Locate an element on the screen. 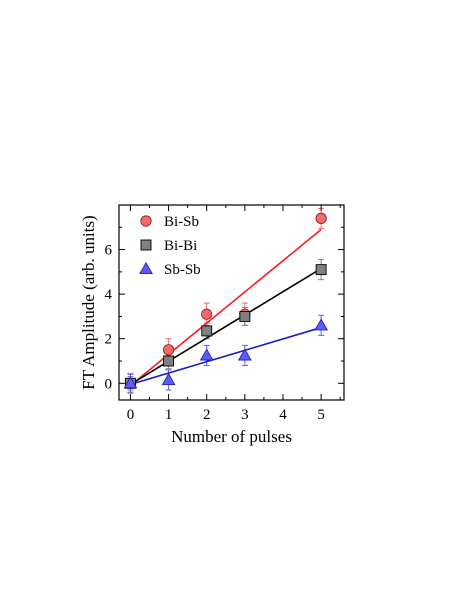 The width and height of the screenshot is (469, 607). y-tick-label: 6 is located at coordinates (109, 251).